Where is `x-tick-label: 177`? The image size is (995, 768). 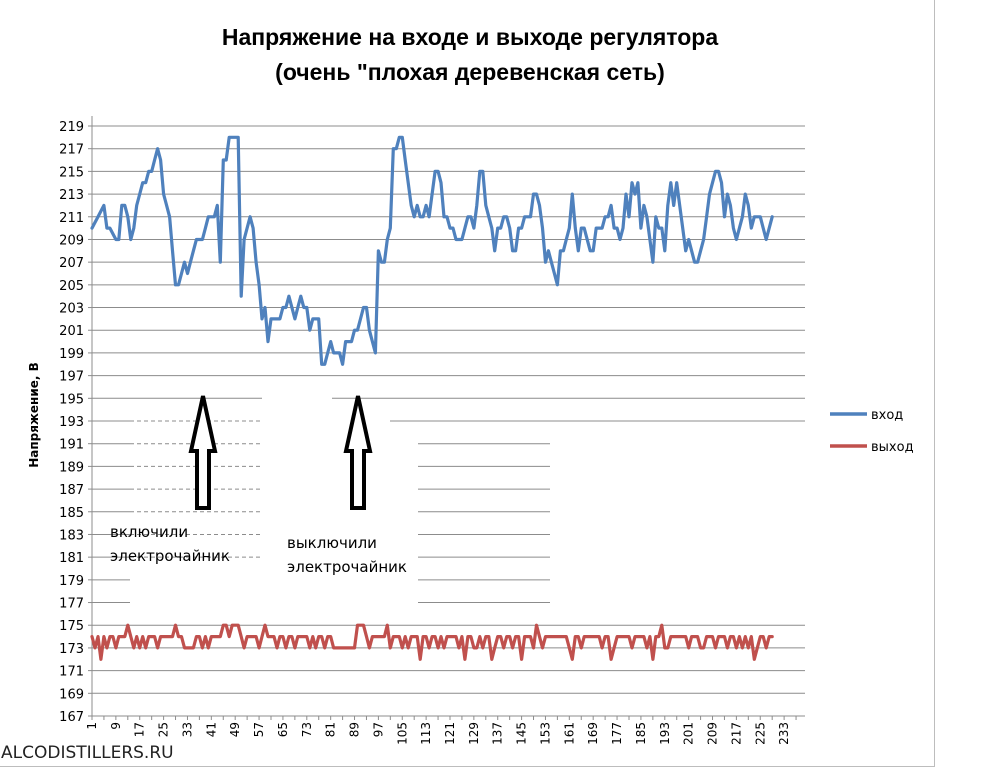
x-tick-label: 177 is located at coordinates (617, 733).